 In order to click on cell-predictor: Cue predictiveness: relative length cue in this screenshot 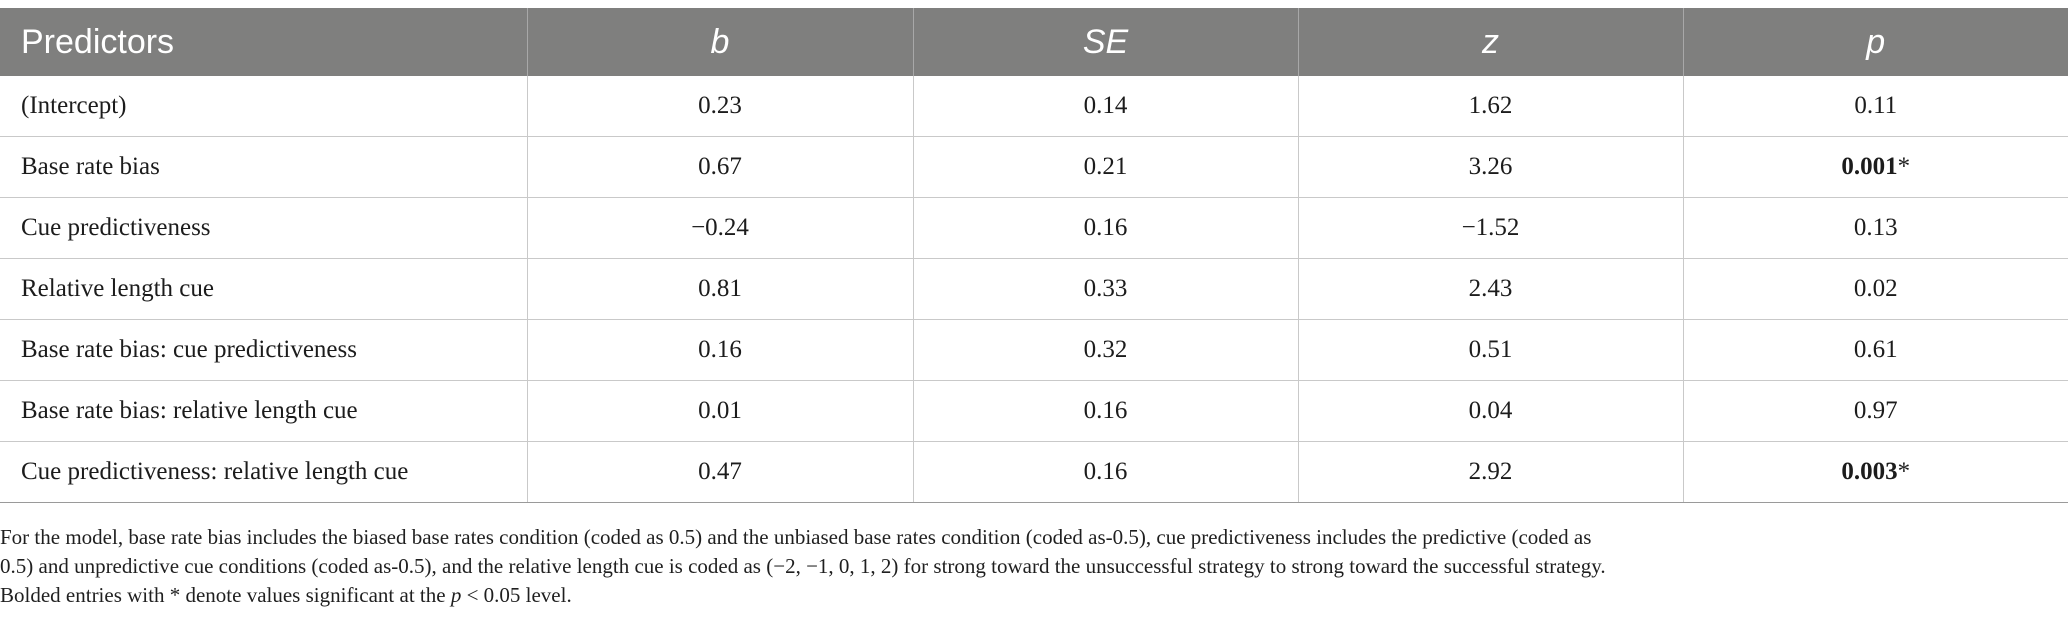, I will do `click(264, 472)`.